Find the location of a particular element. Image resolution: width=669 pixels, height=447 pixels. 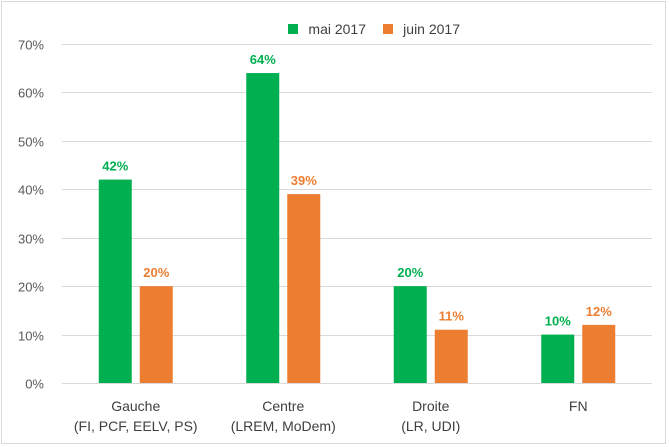

category-label: (LREM, MoDem) is located at coordinates (283, 426).